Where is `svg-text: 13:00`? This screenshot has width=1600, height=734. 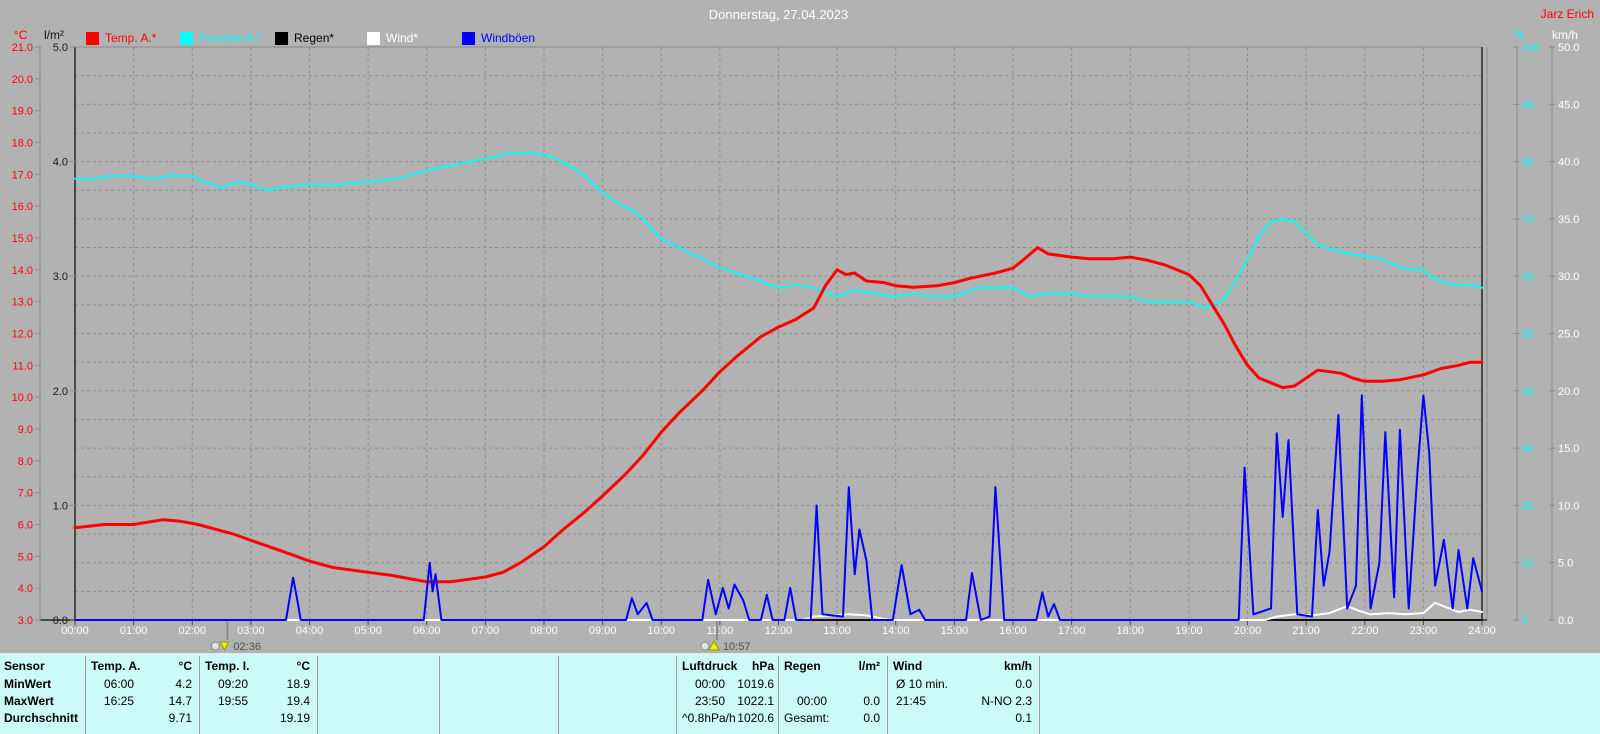 svg-text: 13:00 is located at coordinates (837, 631).